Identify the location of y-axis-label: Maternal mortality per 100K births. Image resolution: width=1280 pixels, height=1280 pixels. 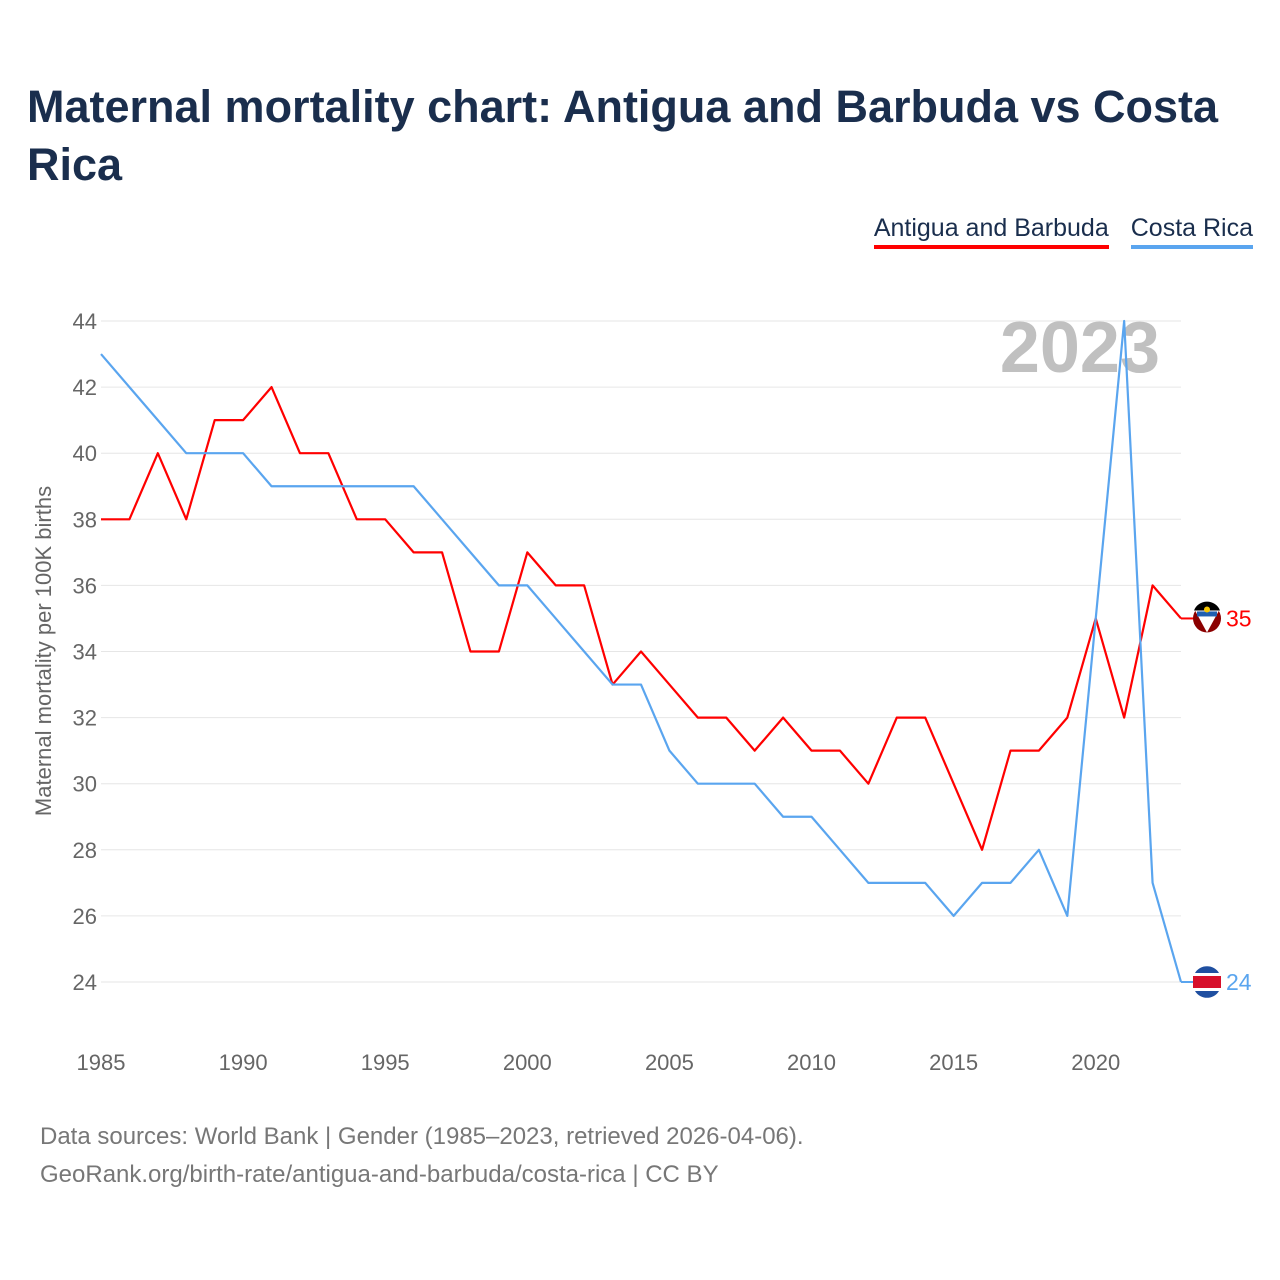
(43, 651).